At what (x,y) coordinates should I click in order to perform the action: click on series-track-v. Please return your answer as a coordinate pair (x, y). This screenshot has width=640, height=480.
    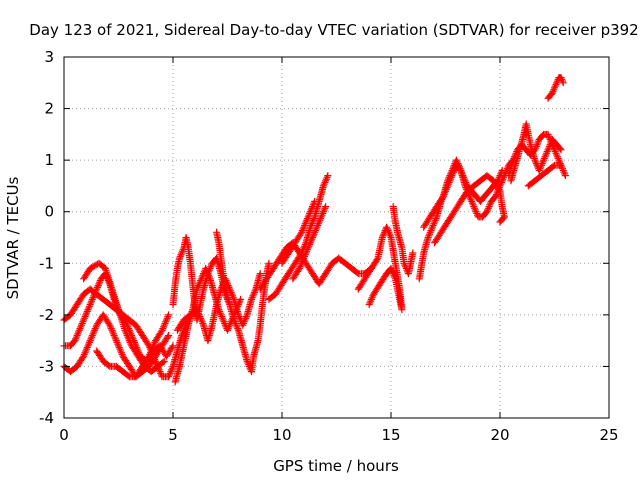
    Looking at the image, I should click on (555, 88).